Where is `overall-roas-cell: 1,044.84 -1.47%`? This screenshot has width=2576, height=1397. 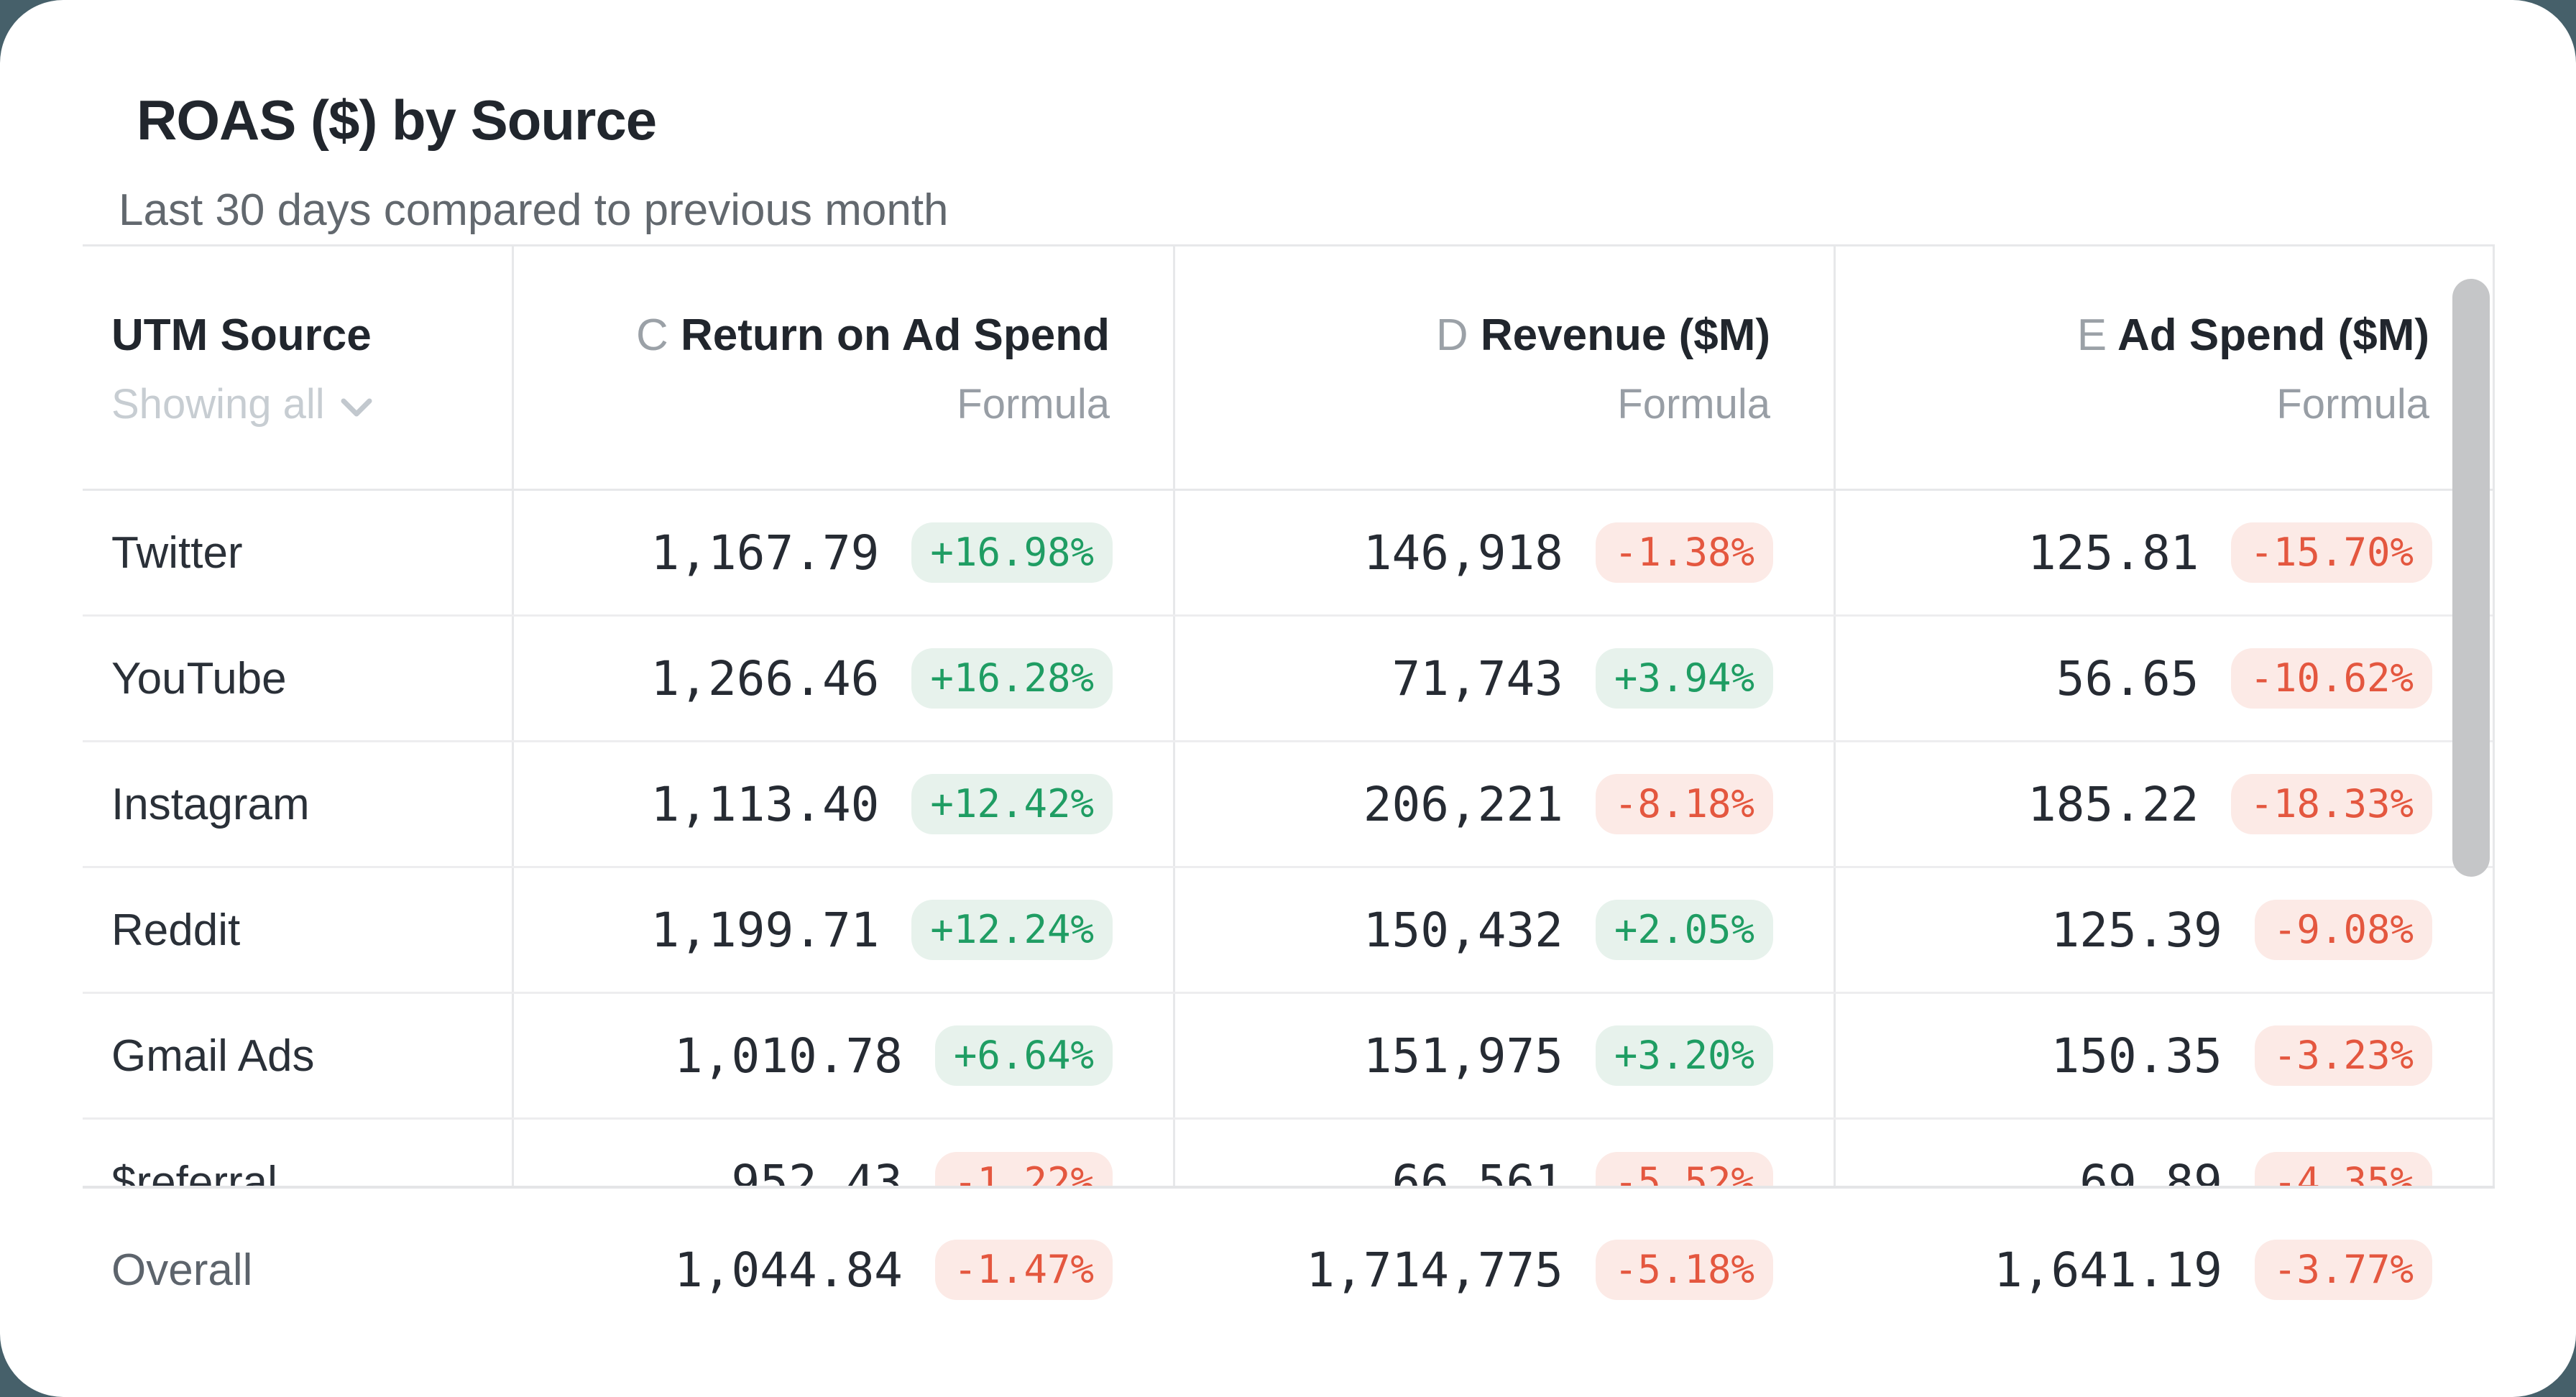
overall-roas-cell: 1,044.84 -1.47% is located at coordinates (842, 1270).